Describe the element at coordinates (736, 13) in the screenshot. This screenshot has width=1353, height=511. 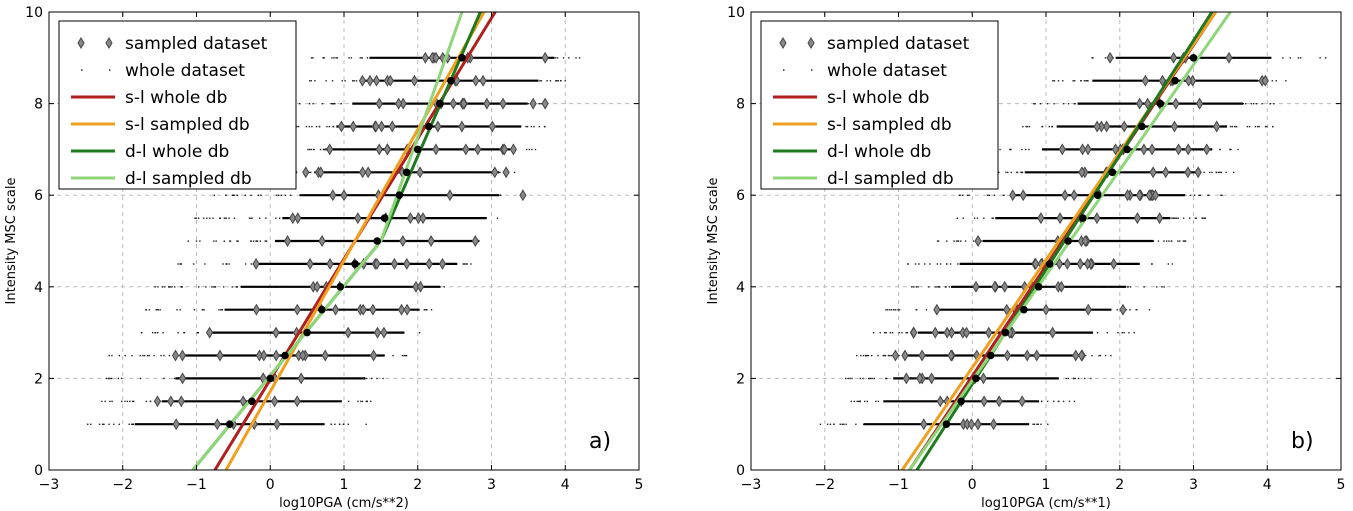
I see `y-tick-label: 10` at that location.